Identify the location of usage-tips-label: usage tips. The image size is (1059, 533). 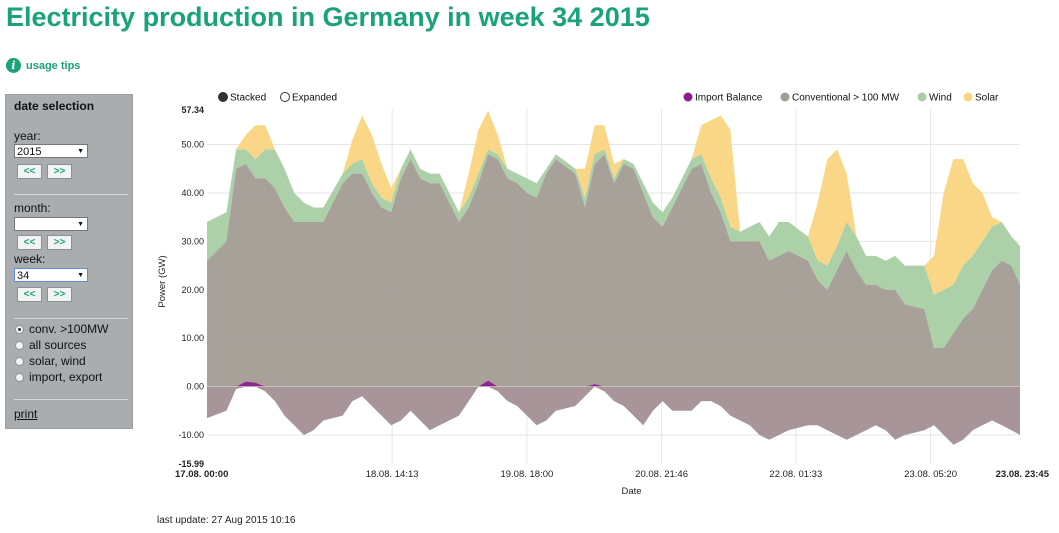
(53, 65).